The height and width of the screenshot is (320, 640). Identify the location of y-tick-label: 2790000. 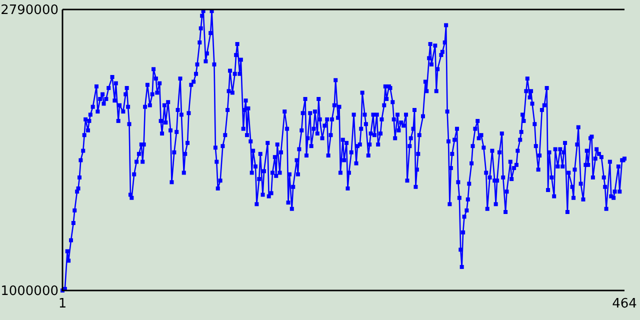
(29, 10).